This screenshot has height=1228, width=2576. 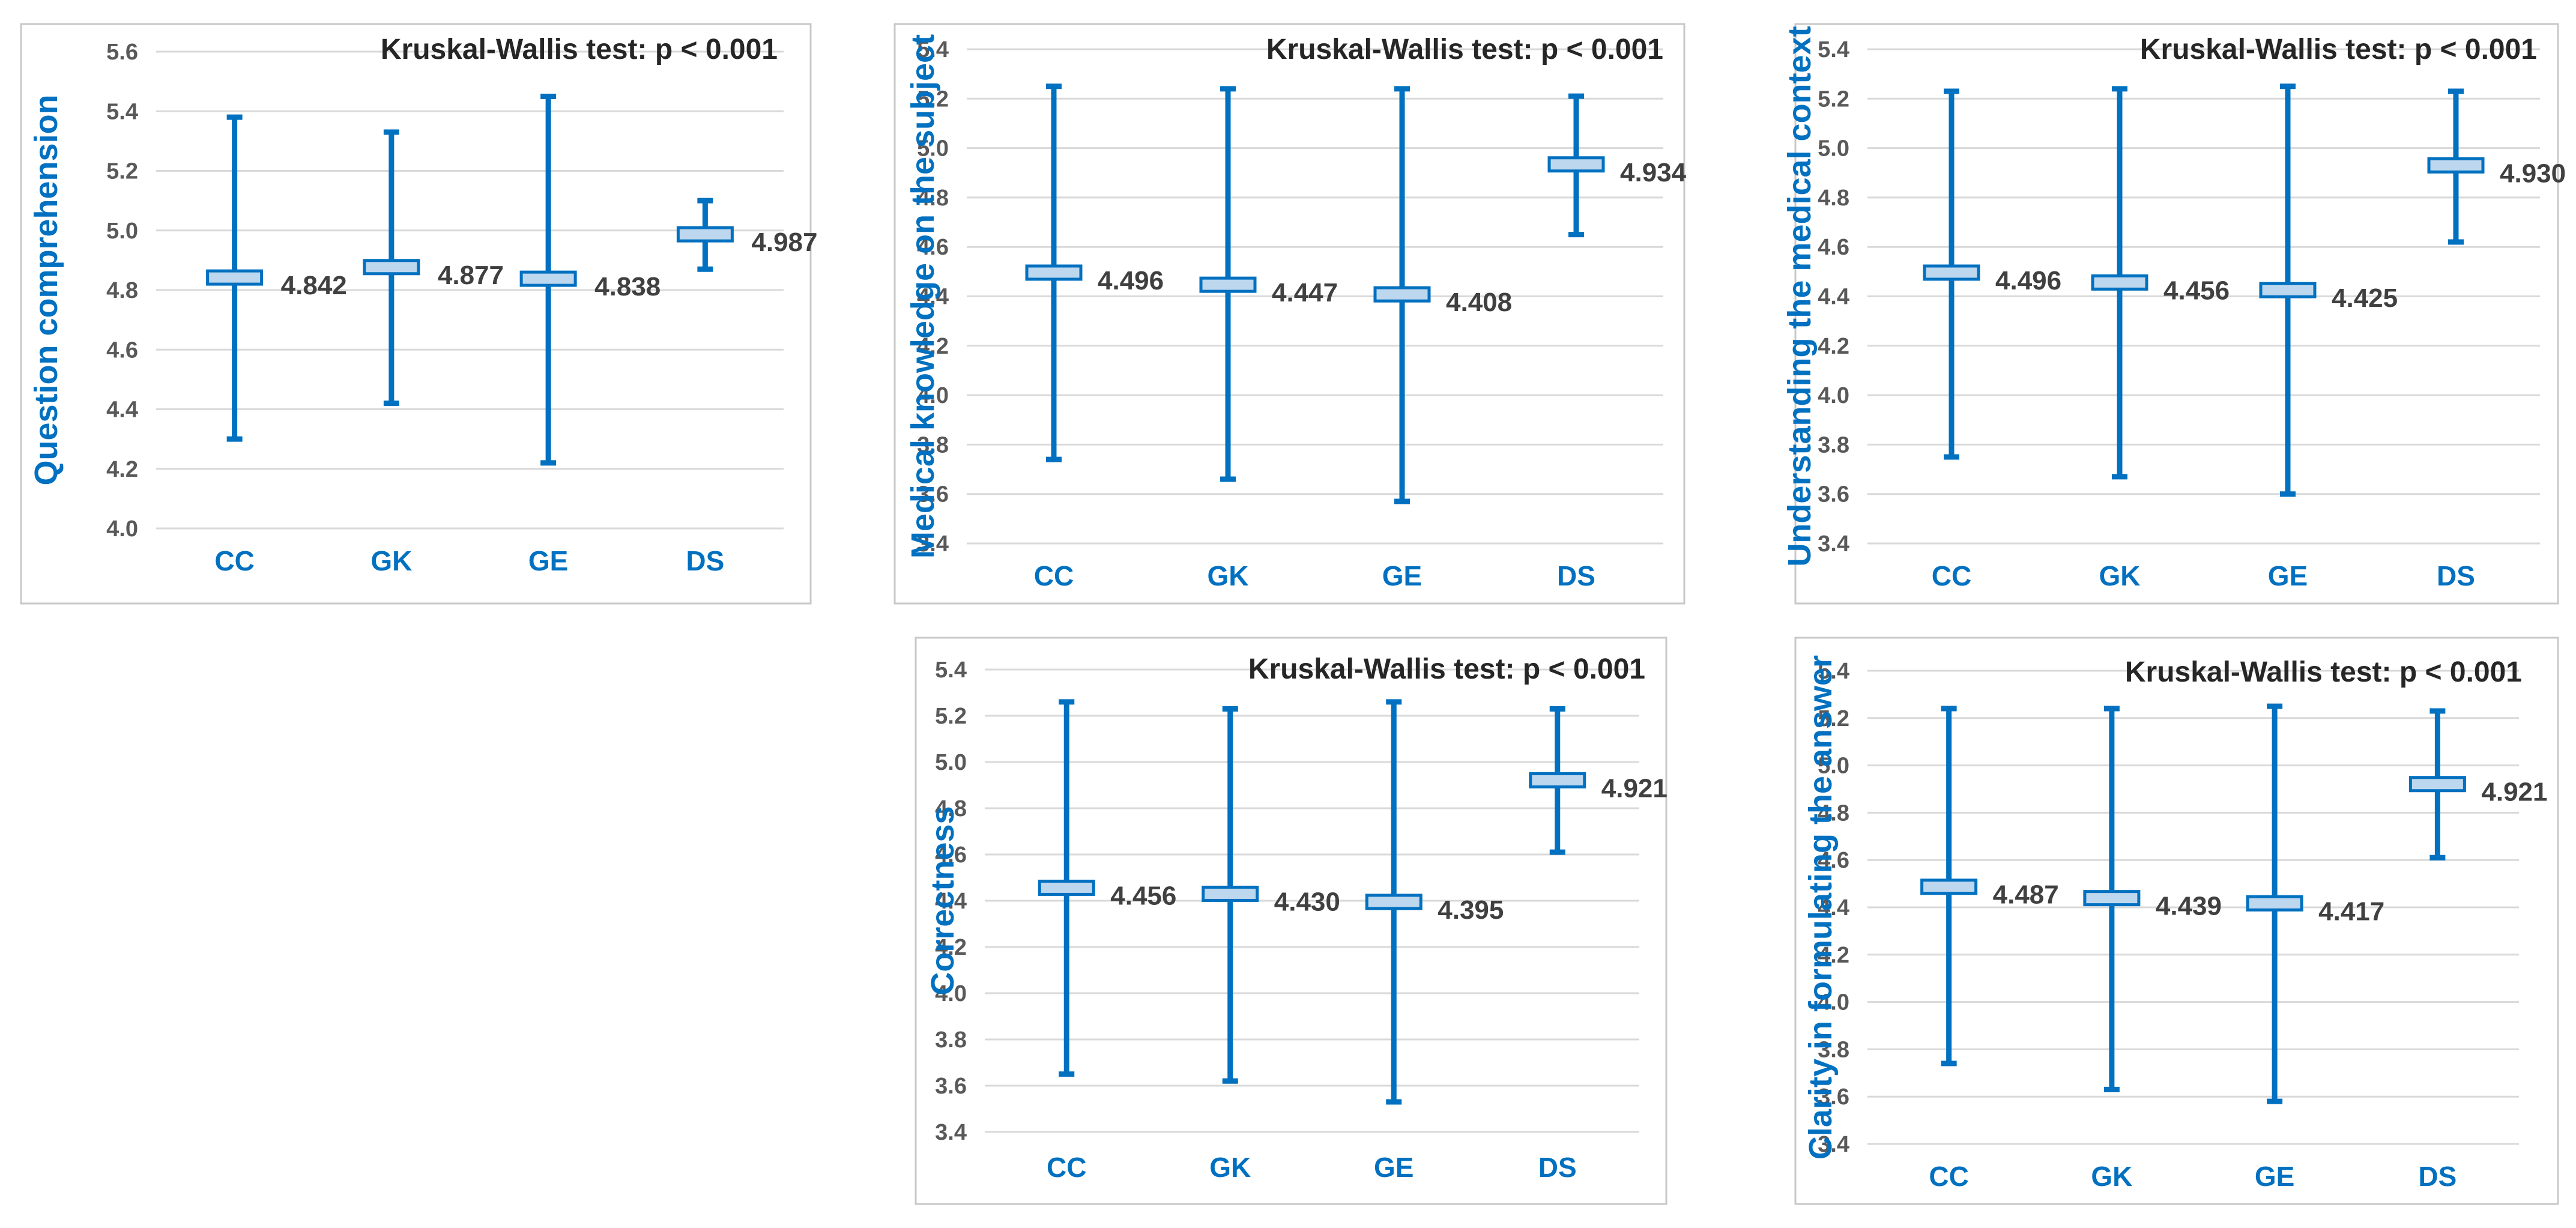 What do you see at coordinates (784, 242) in the screenshot?
I see `mean-data-label: 4.987` at bounding box center [784, 242].